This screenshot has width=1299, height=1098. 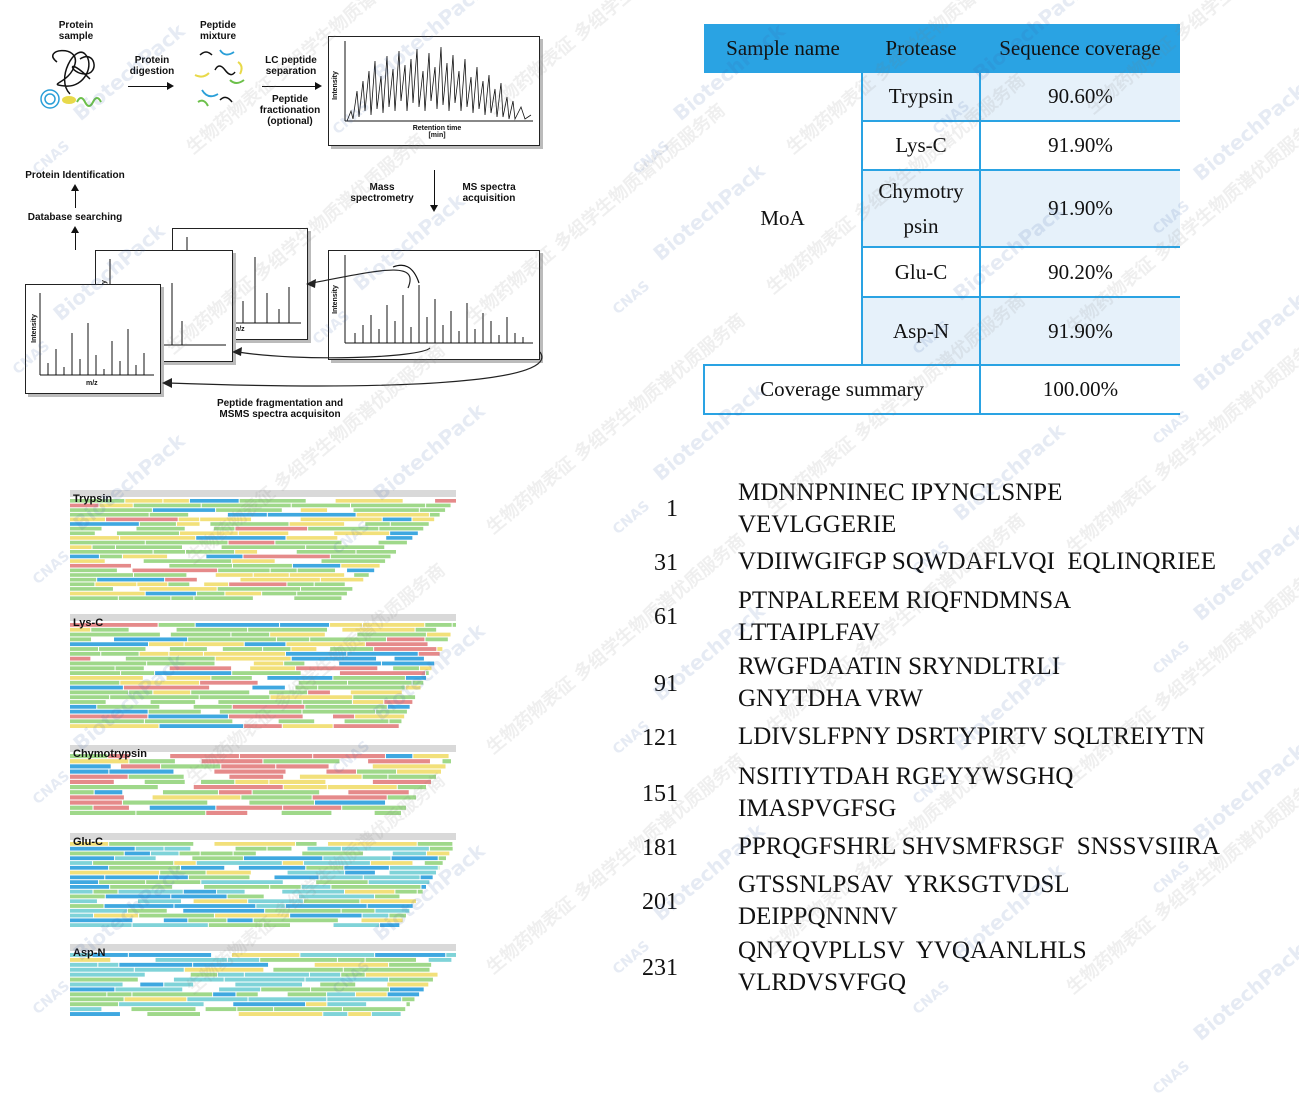 I want to click on ms-spectra-label: MS spectra acquisition, so click(x=489, y=193).